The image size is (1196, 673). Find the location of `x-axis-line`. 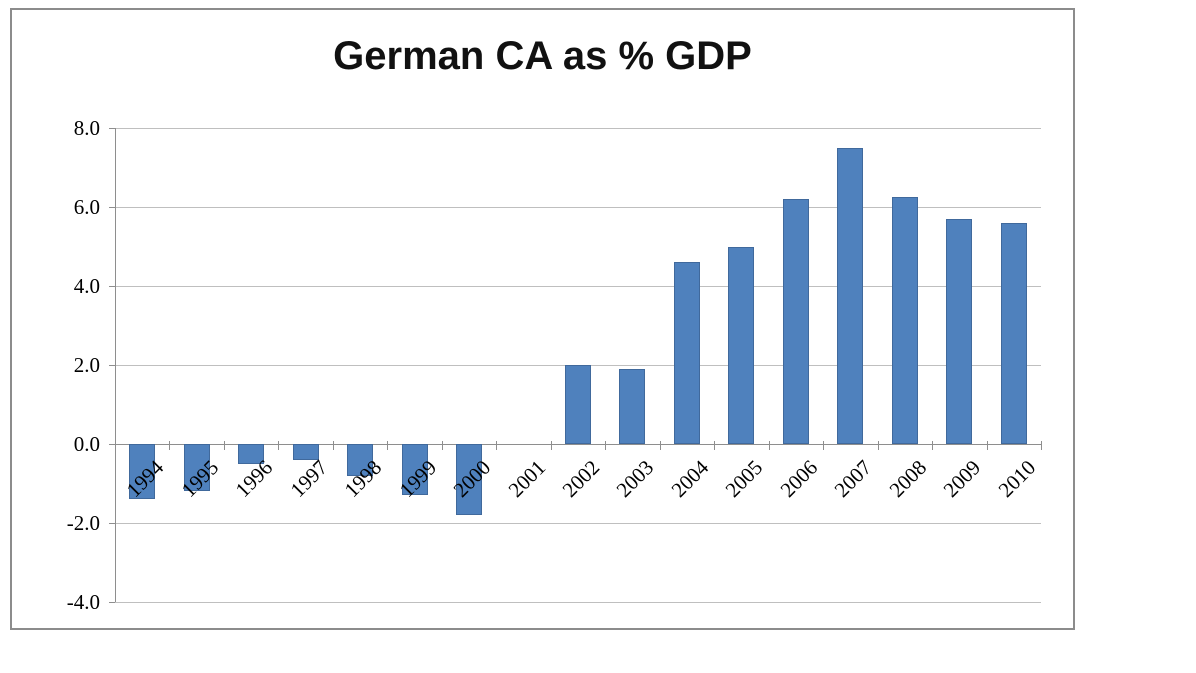

x-axis-line is located at coordinates (578, 444).